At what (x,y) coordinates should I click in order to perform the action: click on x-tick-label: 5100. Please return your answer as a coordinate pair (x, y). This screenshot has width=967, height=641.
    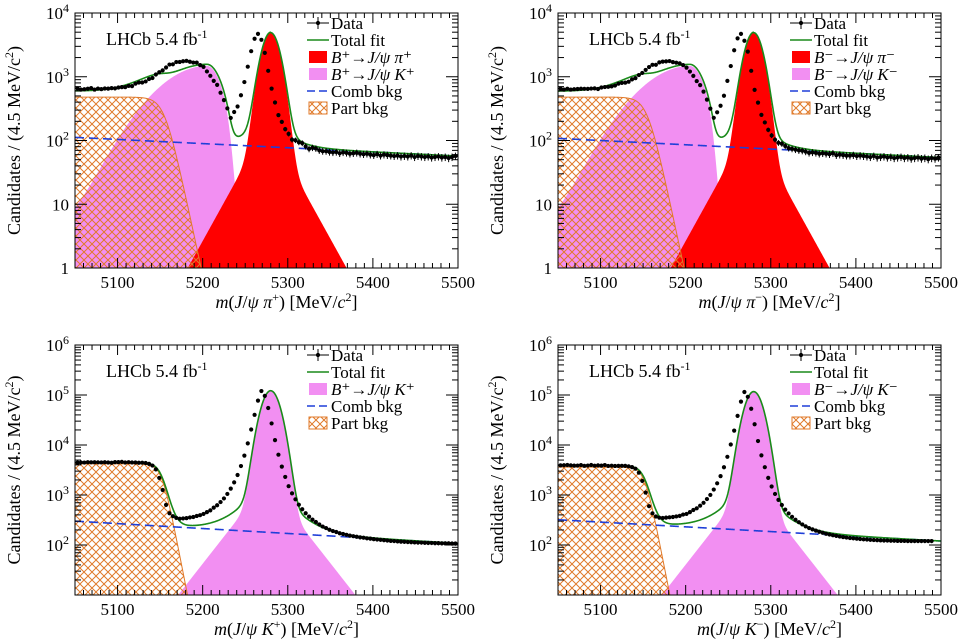
    Looking at the image, I should click on (118, 282).